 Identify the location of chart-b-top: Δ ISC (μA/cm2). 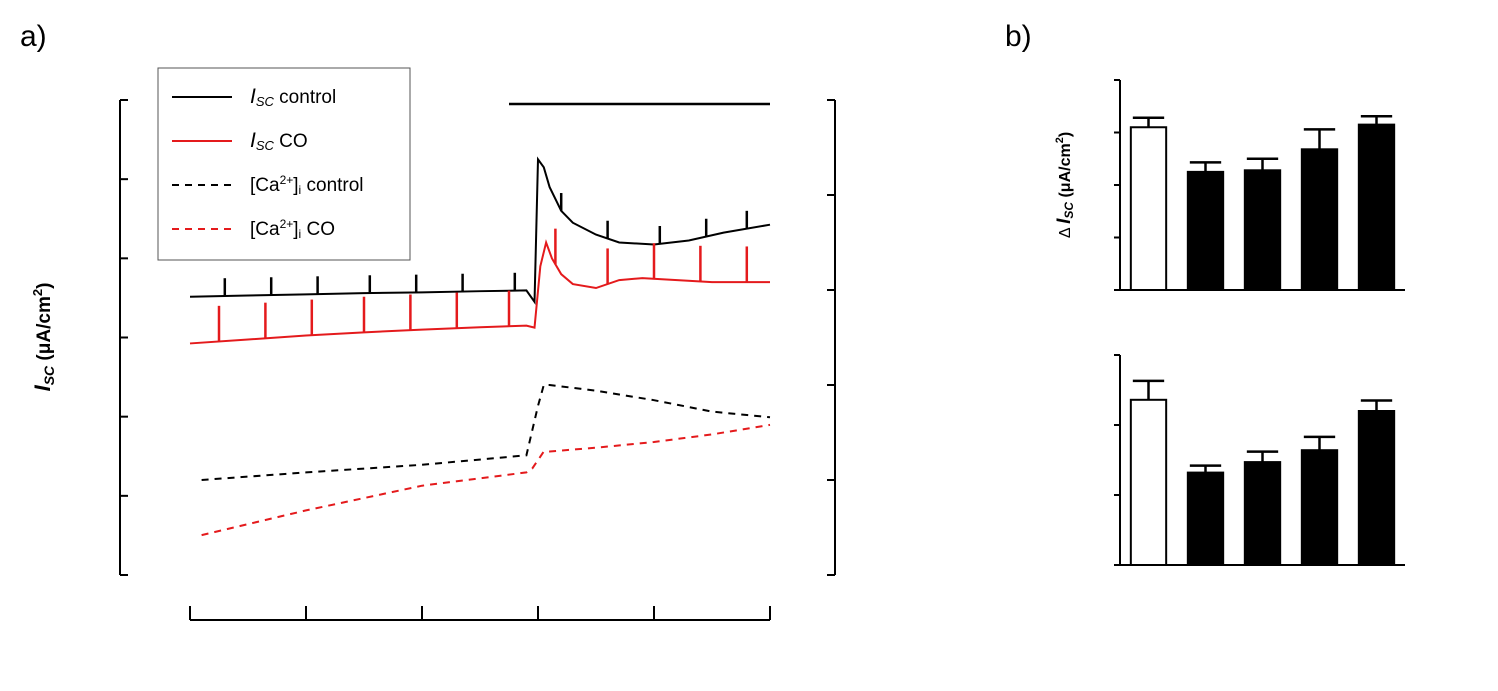
(1229, 185).